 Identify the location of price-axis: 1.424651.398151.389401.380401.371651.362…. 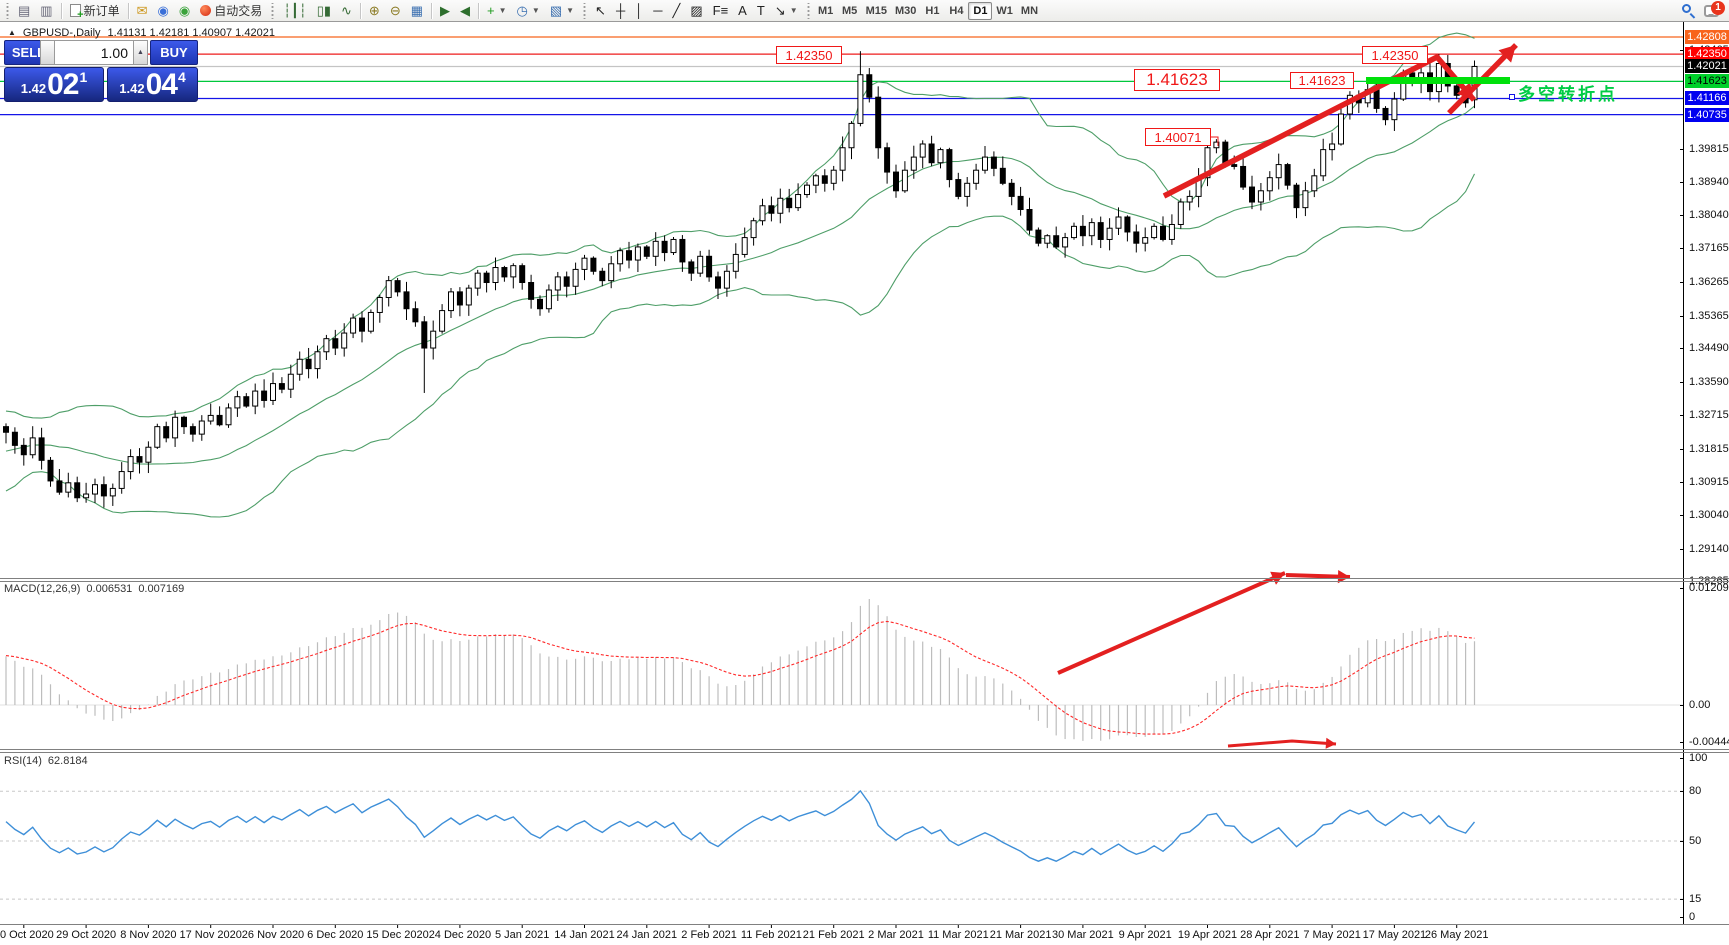
(1704, 473).